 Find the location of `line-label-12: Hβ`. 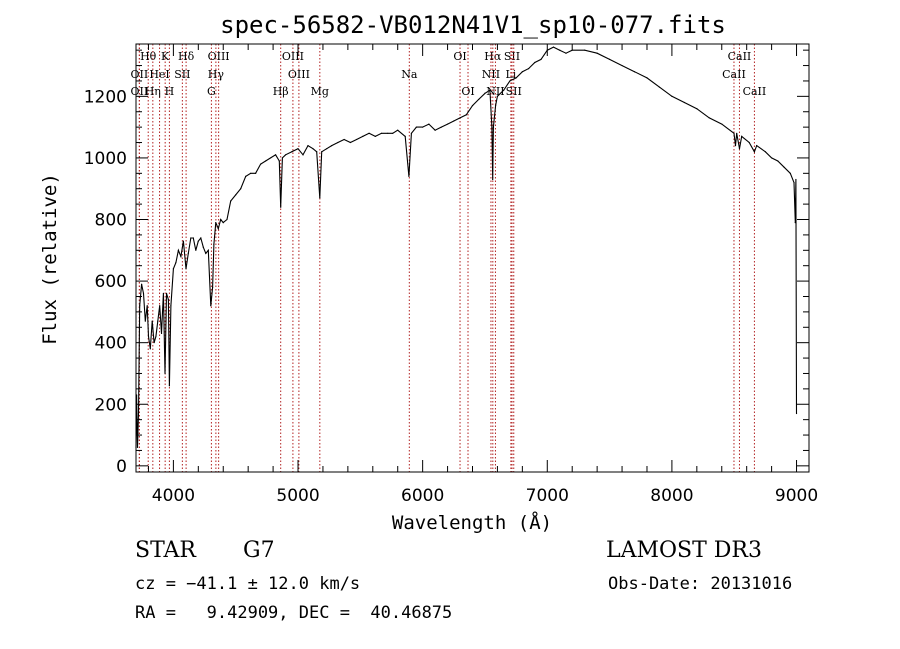

line-label-12: Hβ is located at coordinates (281, 91).